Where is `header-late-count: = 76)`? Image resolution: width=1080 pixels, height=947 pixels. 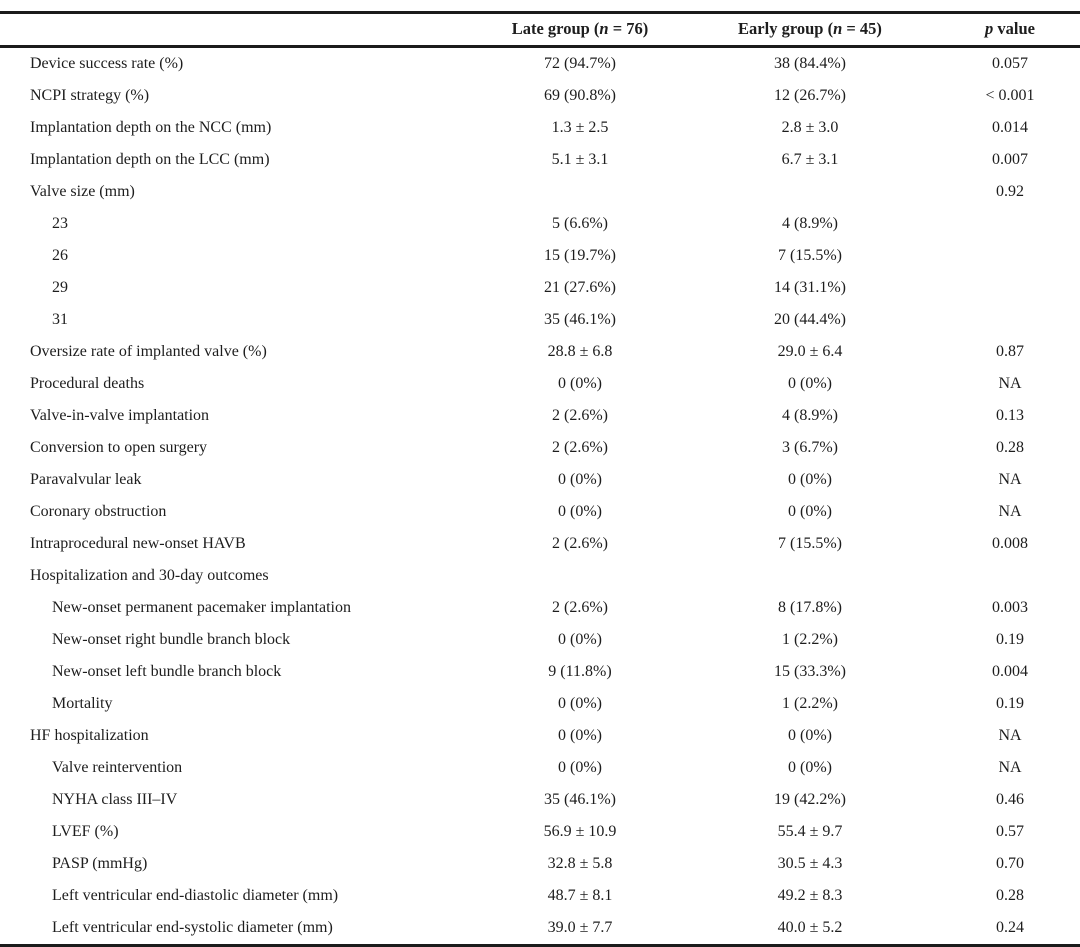
header-late-count: = 76) is located at coordinates (628, 28).